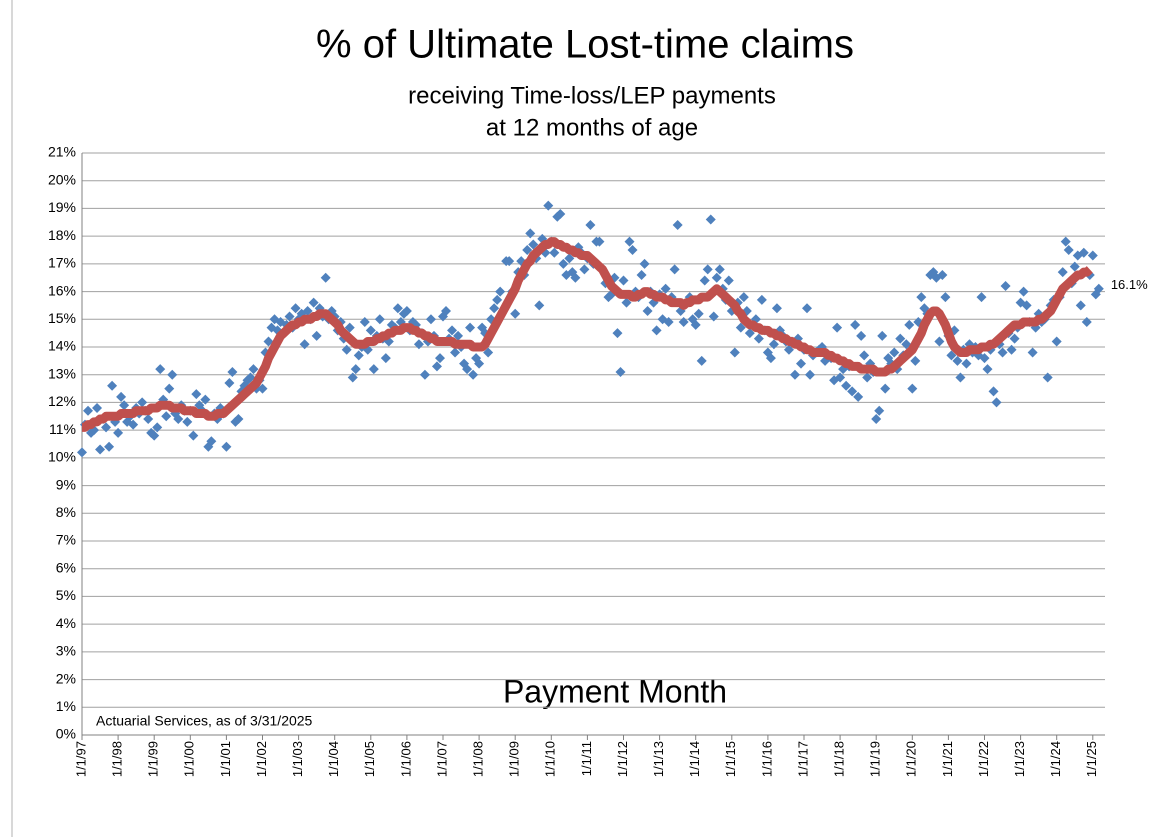  Describe the element at coordinates (62, 207) in the screenshot. I see `y-tick-label: 19%` at that location.